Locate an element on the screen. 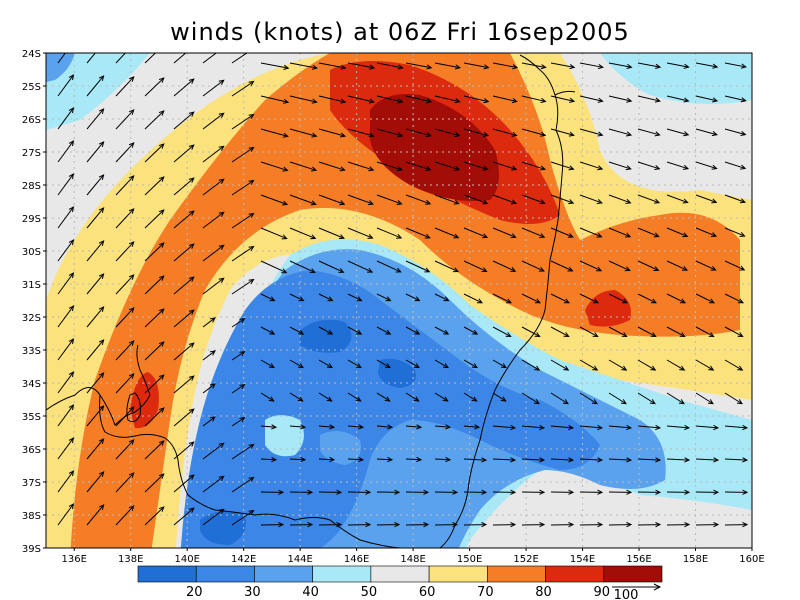 The height and width of the screenshot is (600, 800). y-tick-label: 30S is located at coordinates (31, 252).